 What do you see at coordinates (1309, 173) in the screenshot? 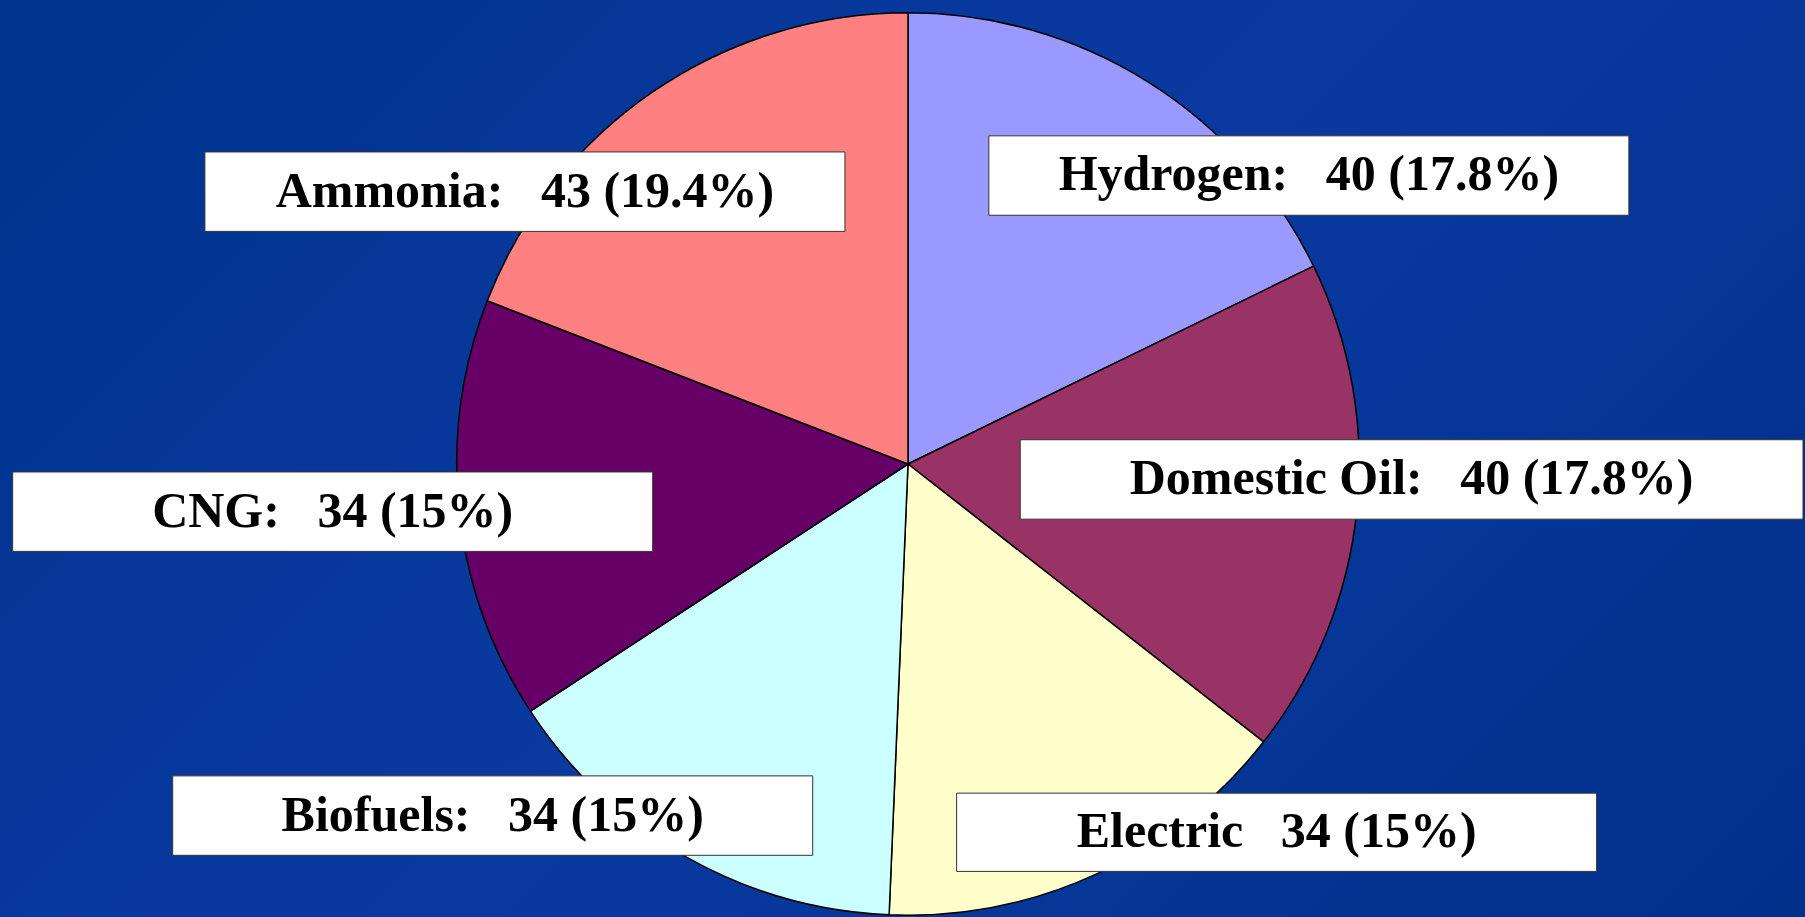
I see `slice-label: Hydrogen: 40 (17.8%)` at bounding box center [1309, 173].